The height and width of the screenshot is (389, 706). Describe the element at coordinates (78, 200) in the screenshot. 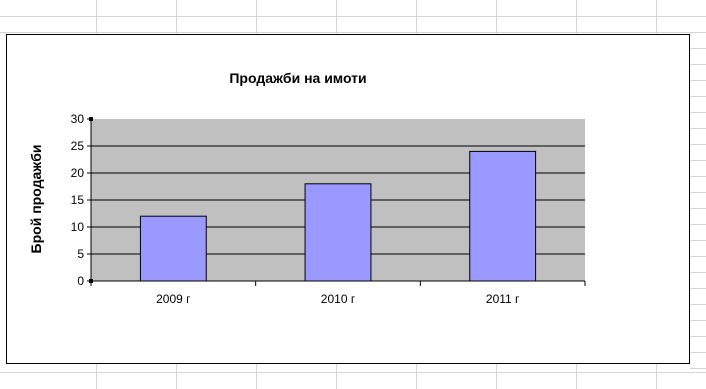

I see `y-tick-label: 15` at that location.